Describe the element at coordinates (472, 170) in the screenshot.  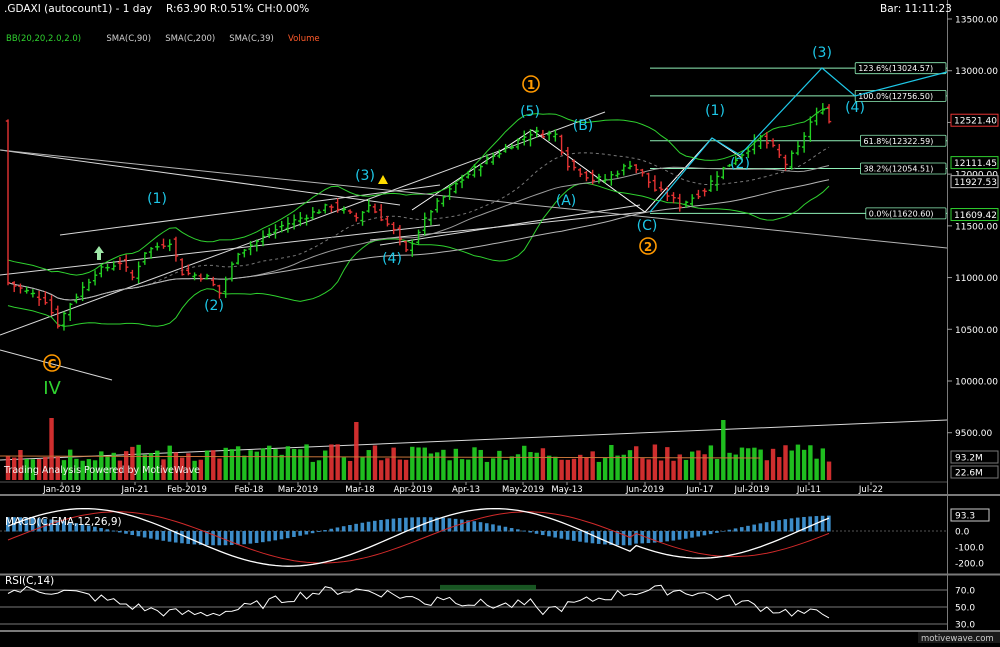
I see `wave-line` at that location.